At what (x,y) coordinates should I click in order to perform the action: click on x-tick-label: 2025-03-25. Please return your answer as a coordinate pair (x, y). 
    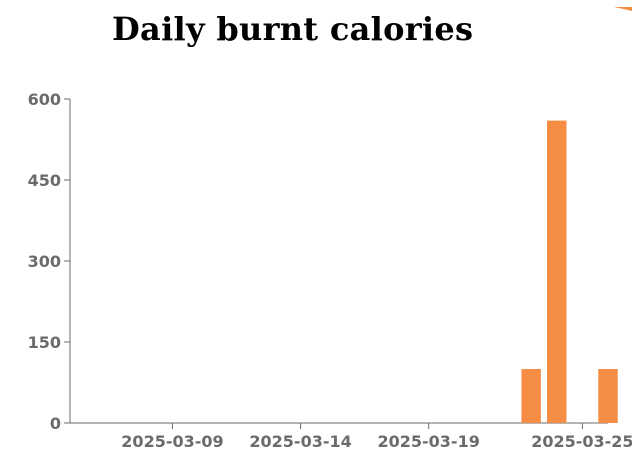
    Looking at the image, I should click on (581, 441).